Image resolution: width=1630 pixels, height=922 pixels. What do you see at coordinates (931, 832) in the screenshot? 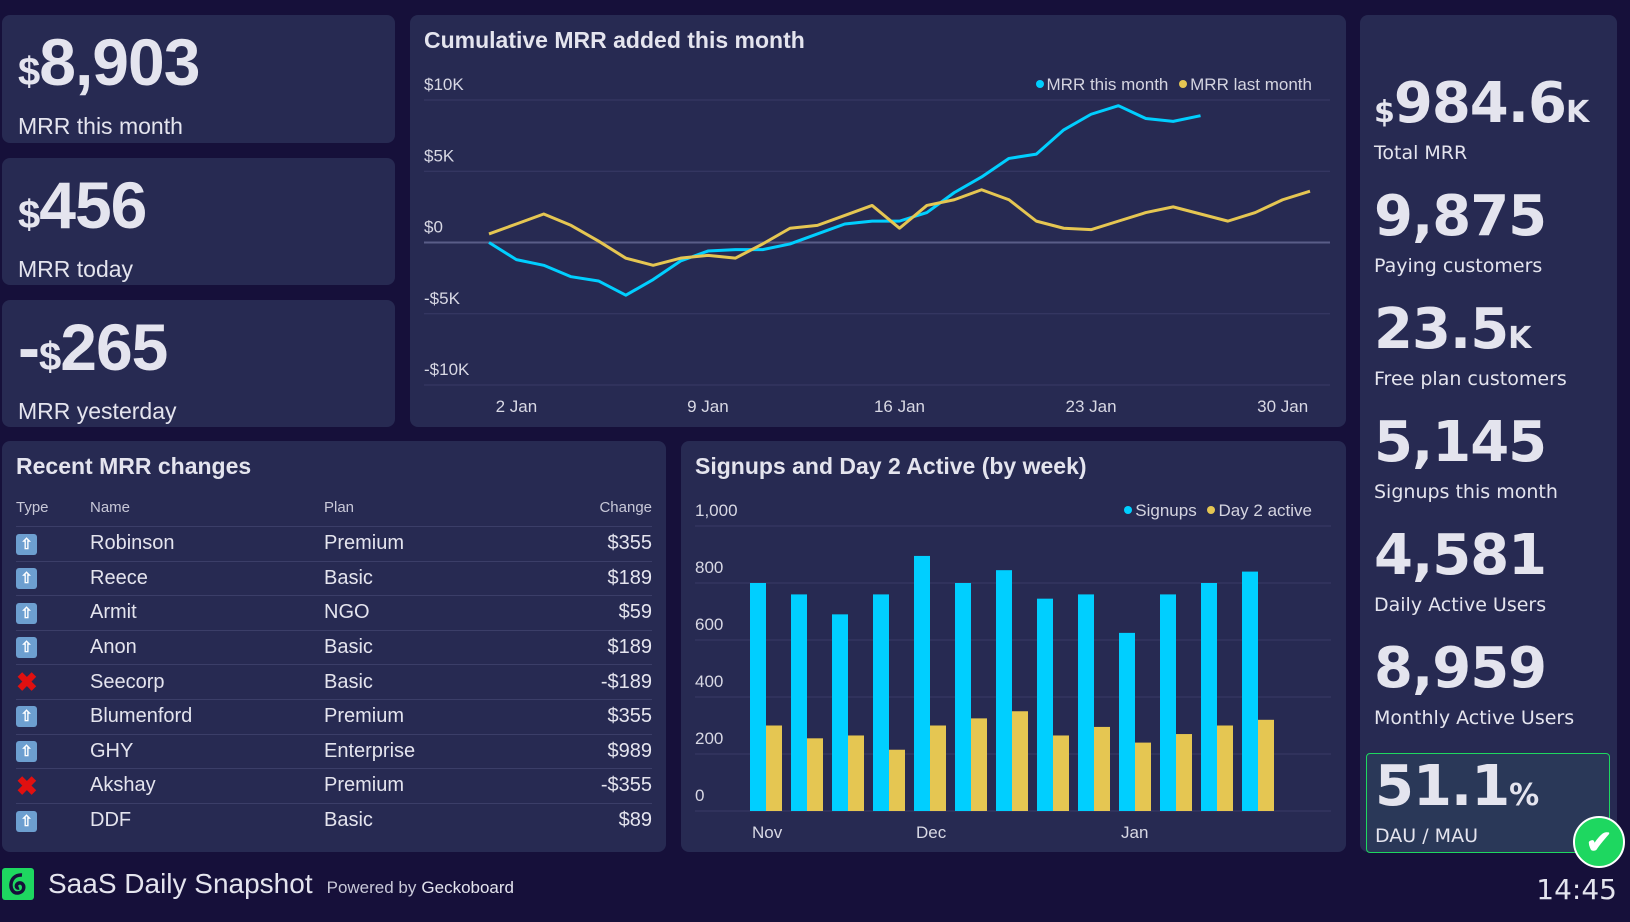
I see `x-tick-label: Dec` at bounding box center [931, 832].